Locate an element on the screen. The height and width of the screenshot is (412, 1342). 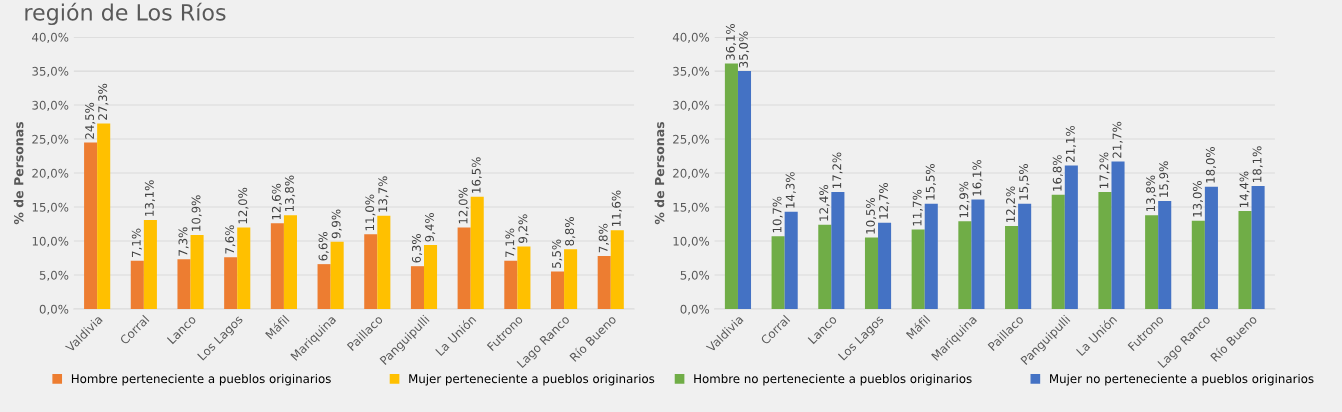
data-label: 11,6% is located at coordinates (616, 208).